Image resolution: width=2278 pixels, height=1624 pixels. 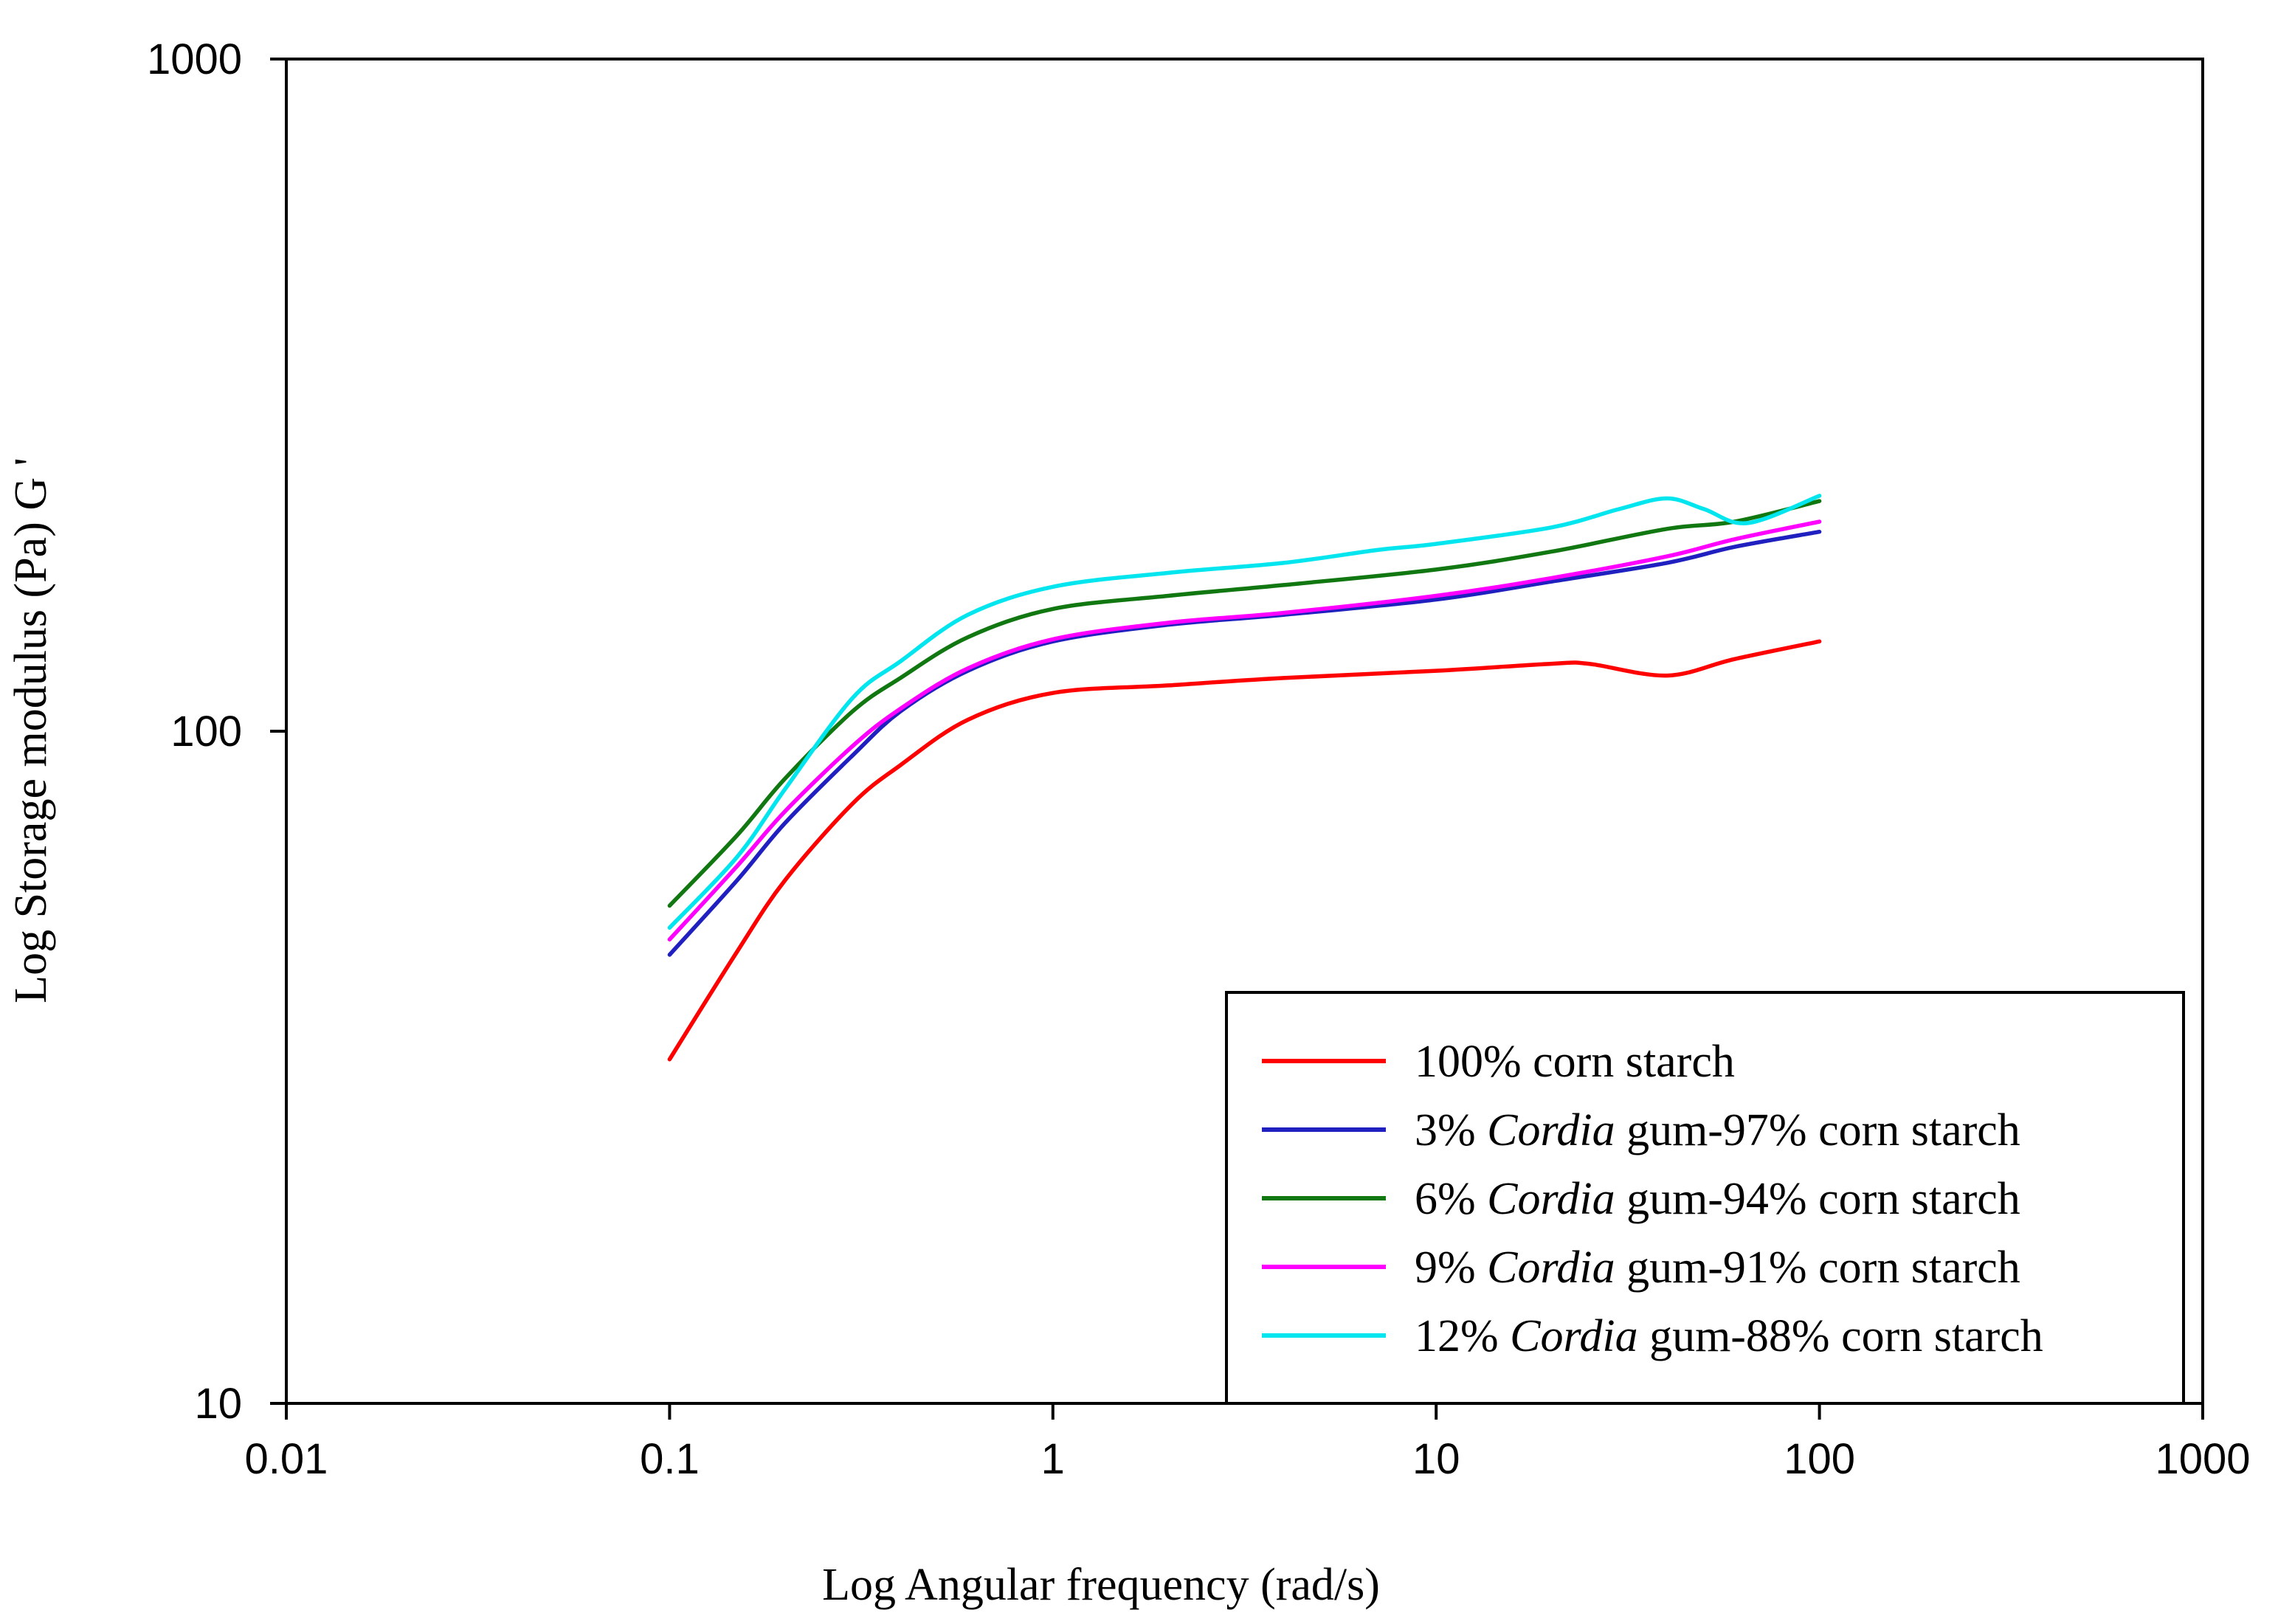 I want to click on x-tick-label: 100, so click(x=1819, y=1459).